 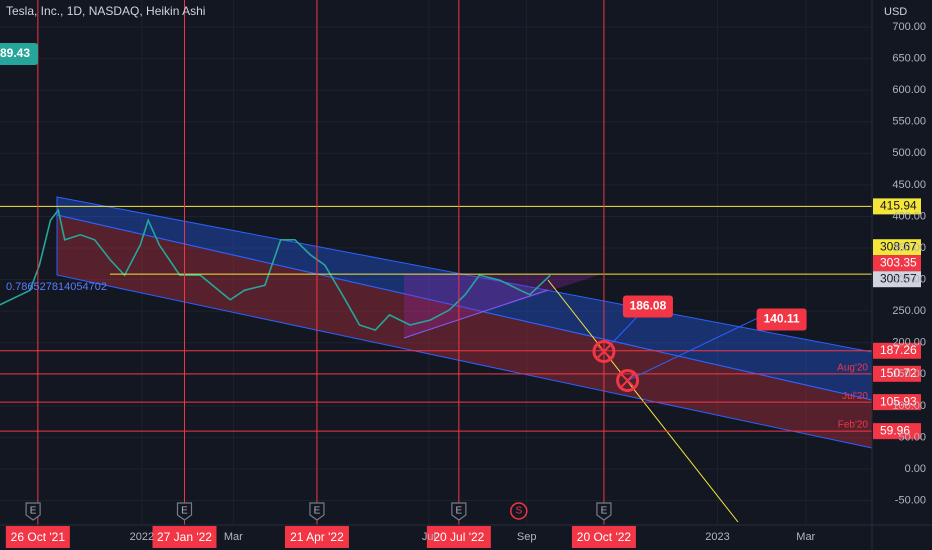 I want to click on last-marker: 89.43, so click(x=15, y=53).